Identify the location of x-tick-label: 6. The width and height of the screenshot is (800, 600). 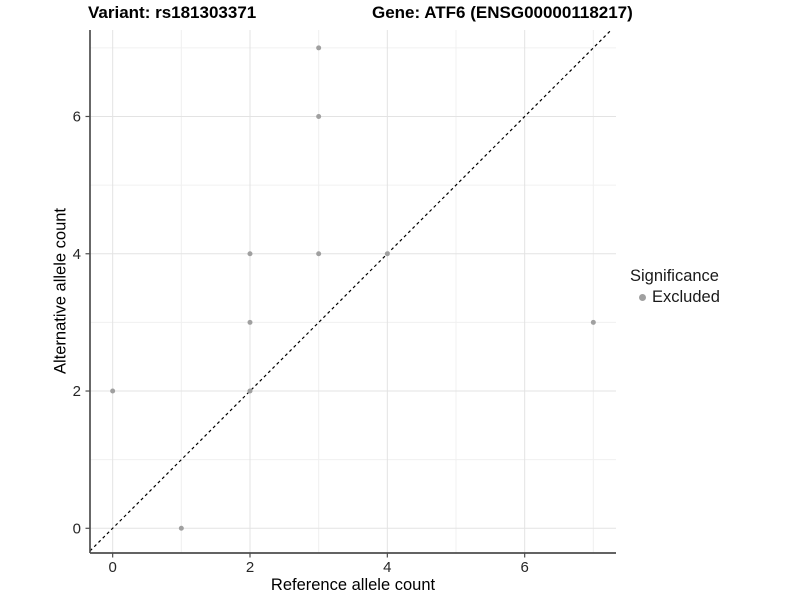
(524, 567).